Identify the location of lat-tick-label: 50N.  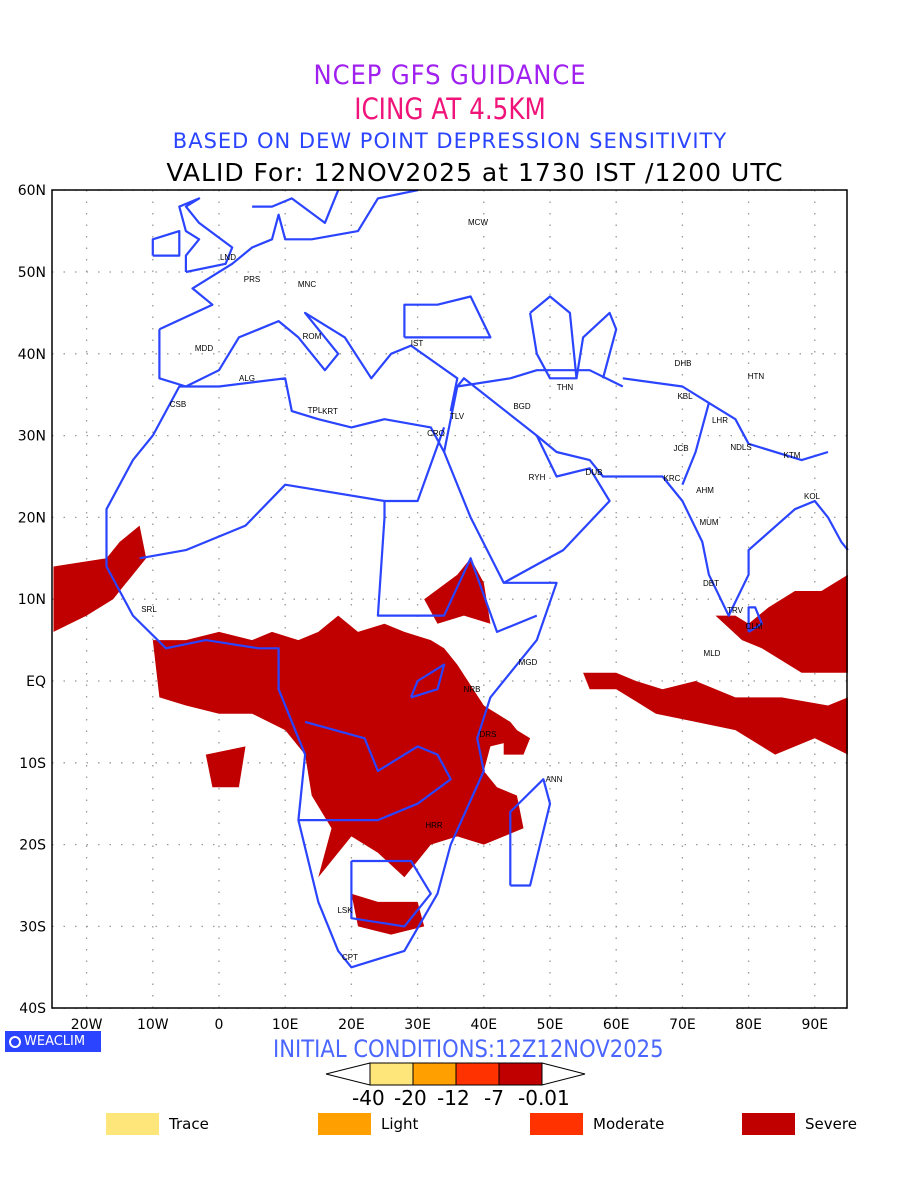
(32, 273).